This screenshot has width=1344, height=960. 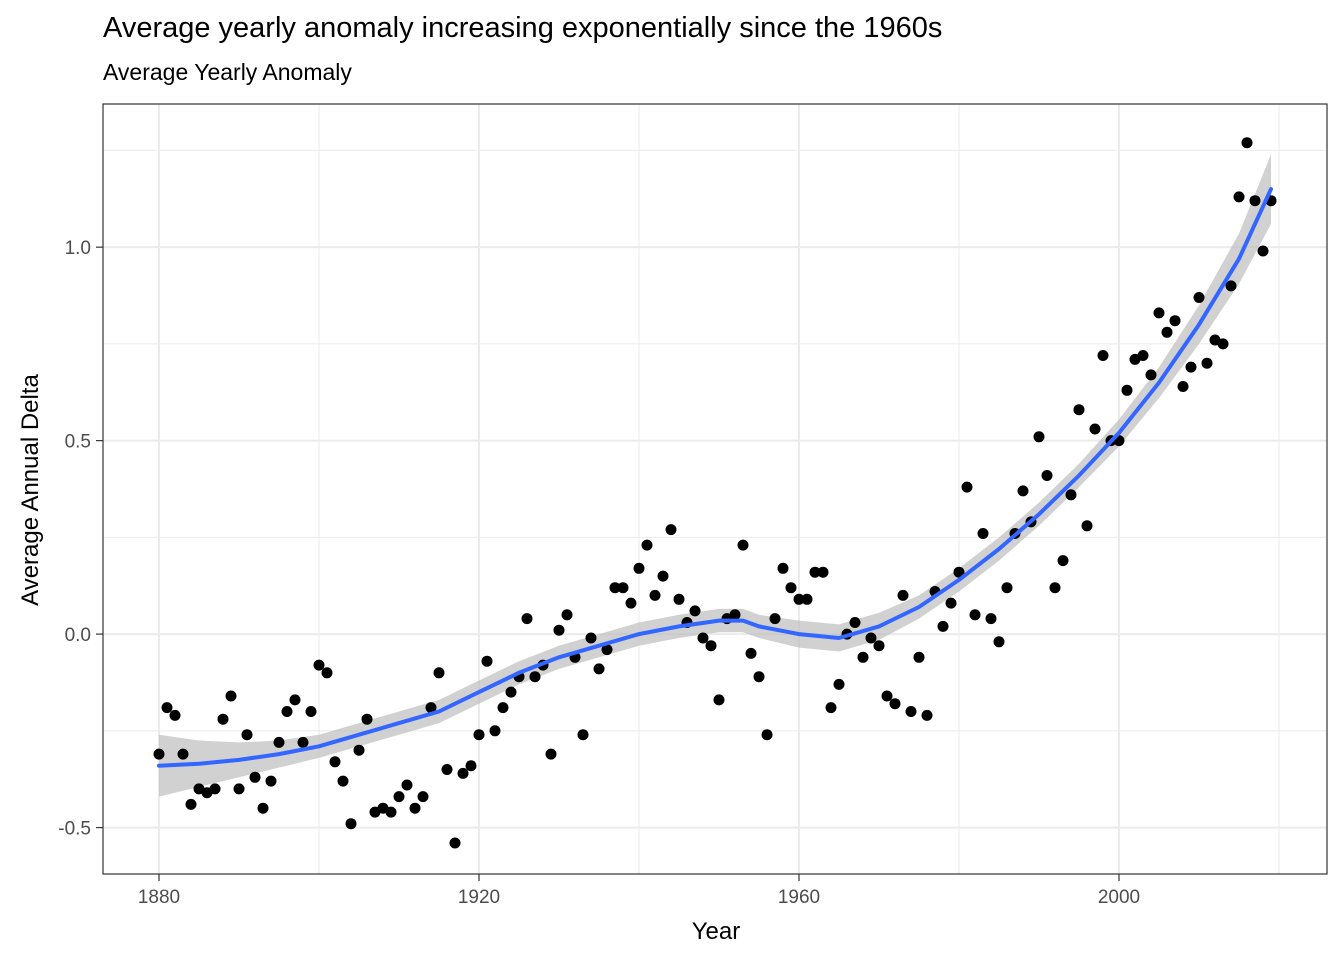 What do you see at coordinates (159, 897) in the screenshot?
I see `x-tick-label: 1880` at bounding box center [159, 897].